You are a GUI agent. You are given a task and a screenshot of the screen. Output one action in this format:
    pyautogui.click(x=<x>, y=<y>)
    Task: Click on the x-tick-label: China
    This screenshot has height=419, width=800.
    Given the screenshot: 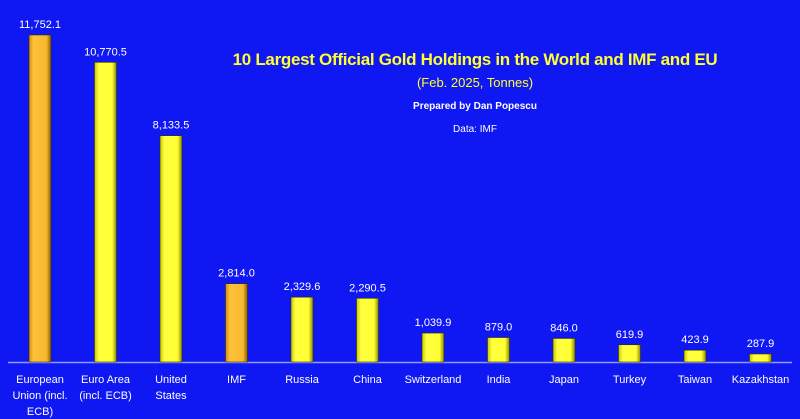 What is the action you would take?
    pyautogui.click(x=368, y=380)
    